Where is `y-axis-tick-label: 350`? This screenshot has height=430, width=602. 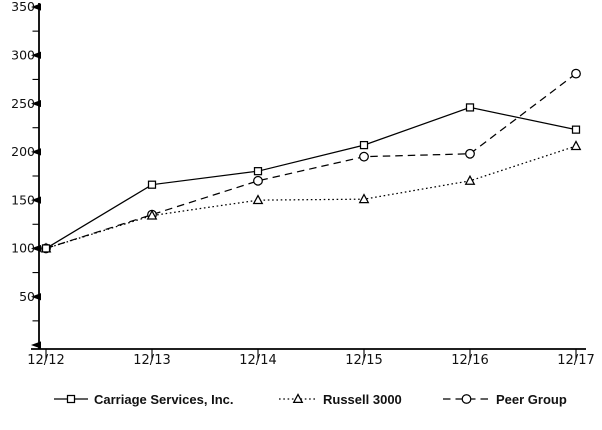
y-axis-tick-label: 350 is located at coordinates (23, 7).